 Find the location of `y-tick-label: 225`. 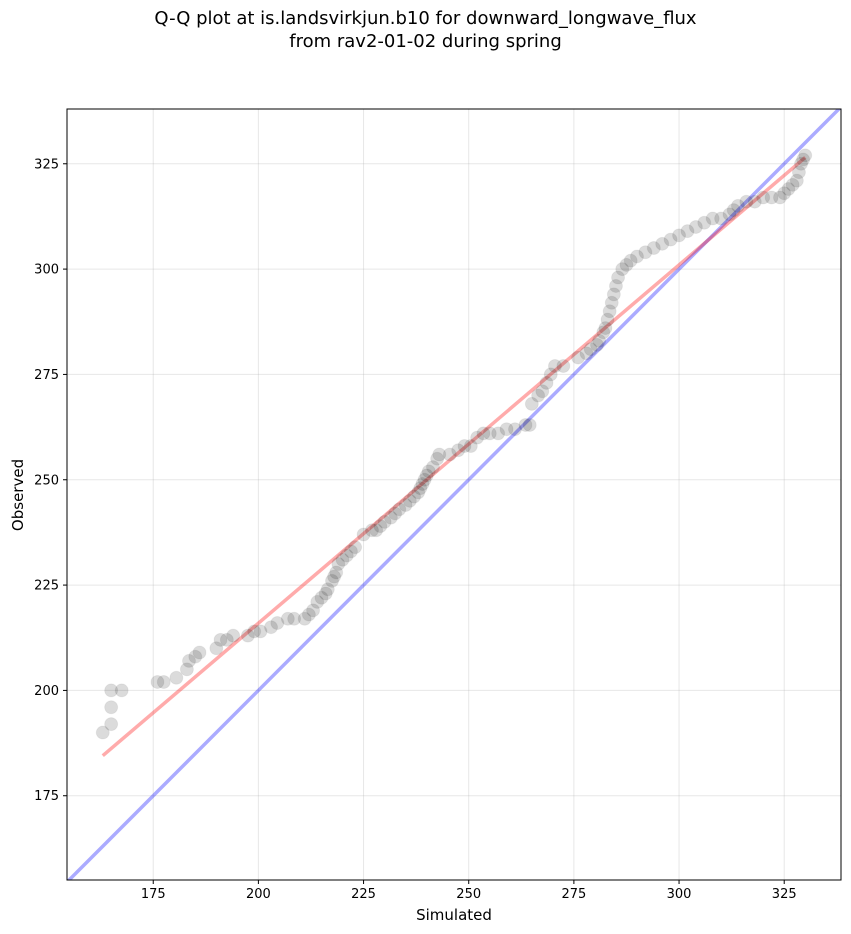

y-tick-label: 225 is located at coordinates (46, 586).